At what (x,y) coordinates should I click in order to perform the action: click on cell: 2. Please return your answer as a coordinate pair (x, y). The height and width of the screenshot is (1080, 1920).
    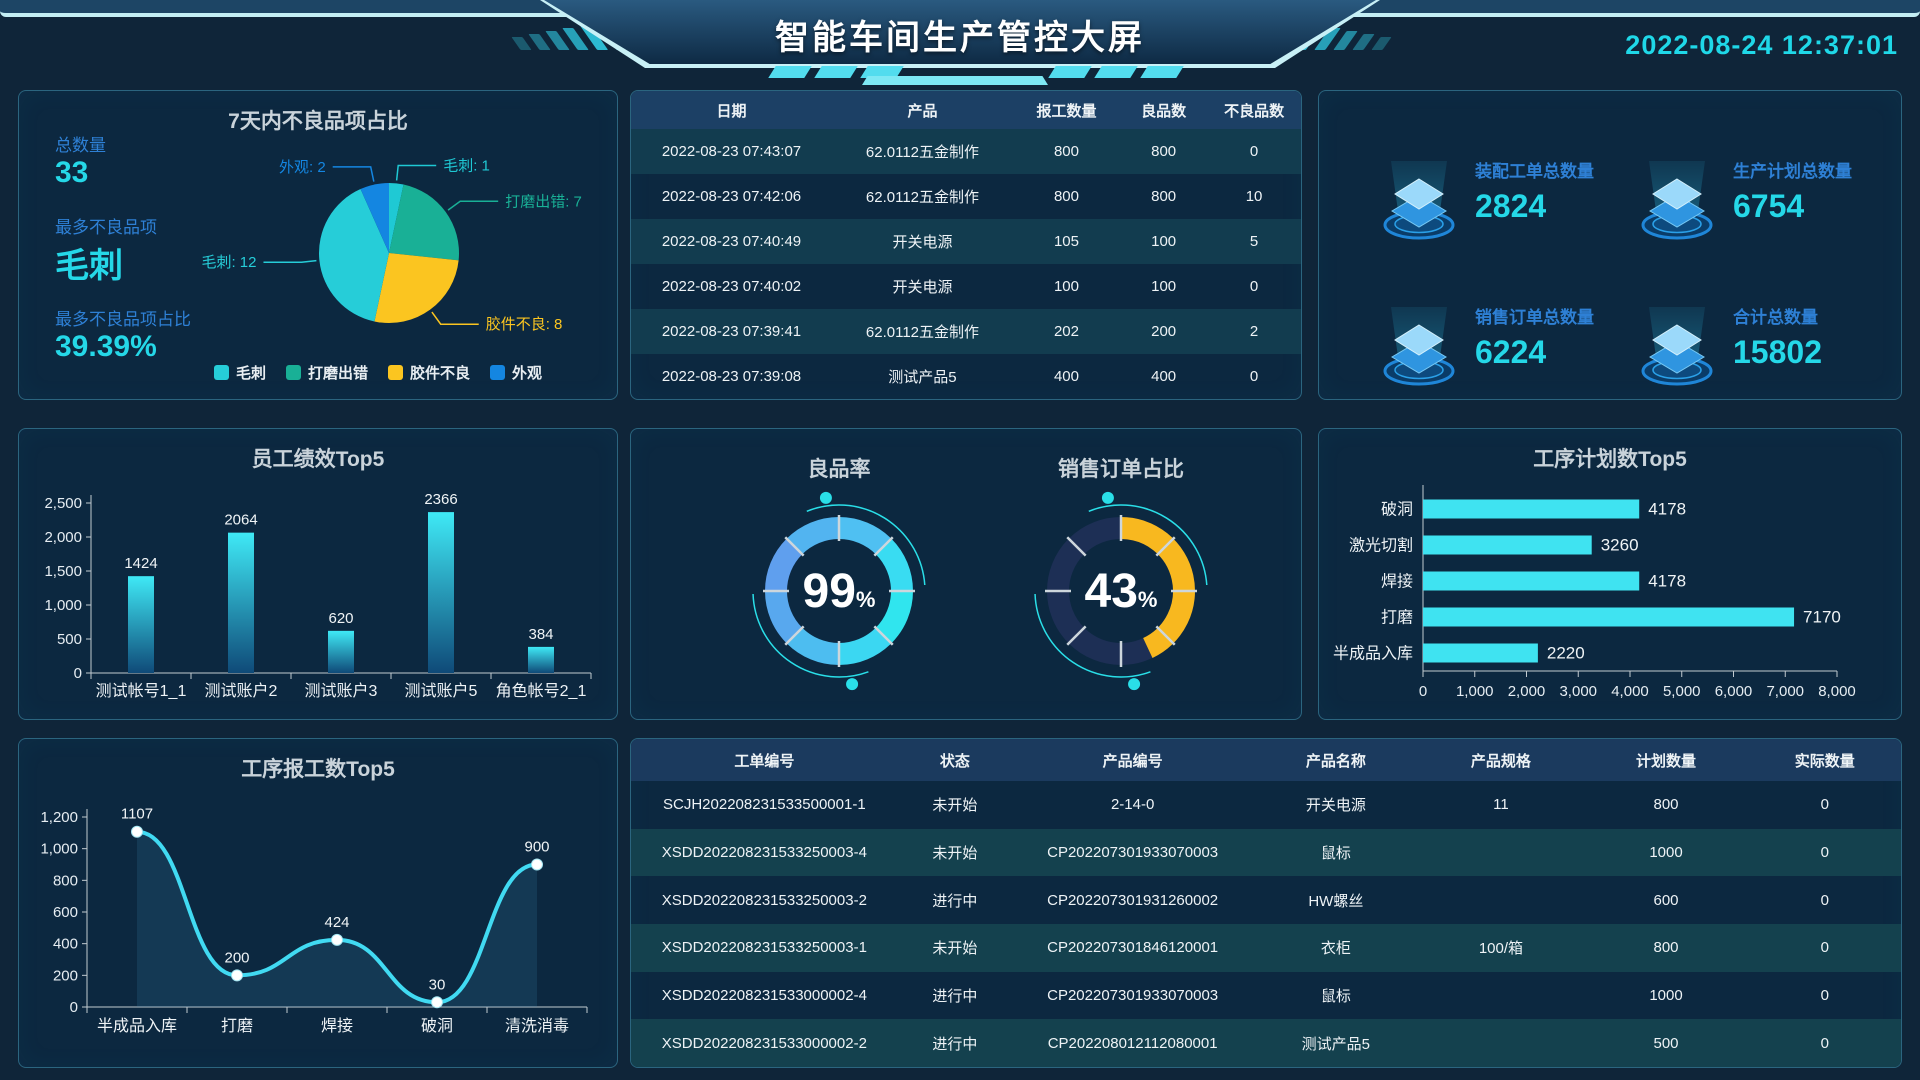
    Looking at the image, I should click on (1254, 331).